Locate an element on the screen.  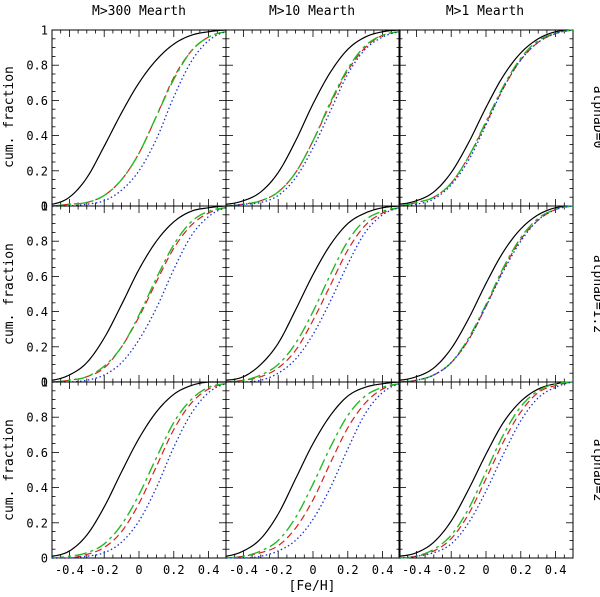
panel-r3-c1: 0 0.2 0.4 0.6 0.8 1 -0.4 -0.2 0 0.2 0.4 is located at coordinates (126, 476).